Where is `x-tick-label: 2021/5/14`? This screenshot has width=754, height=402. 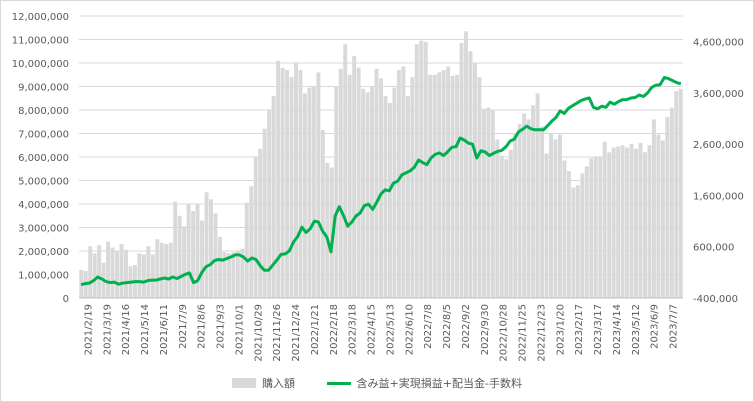 x-tick-label: 2021/5/14 is located at coordinates (145, 329).